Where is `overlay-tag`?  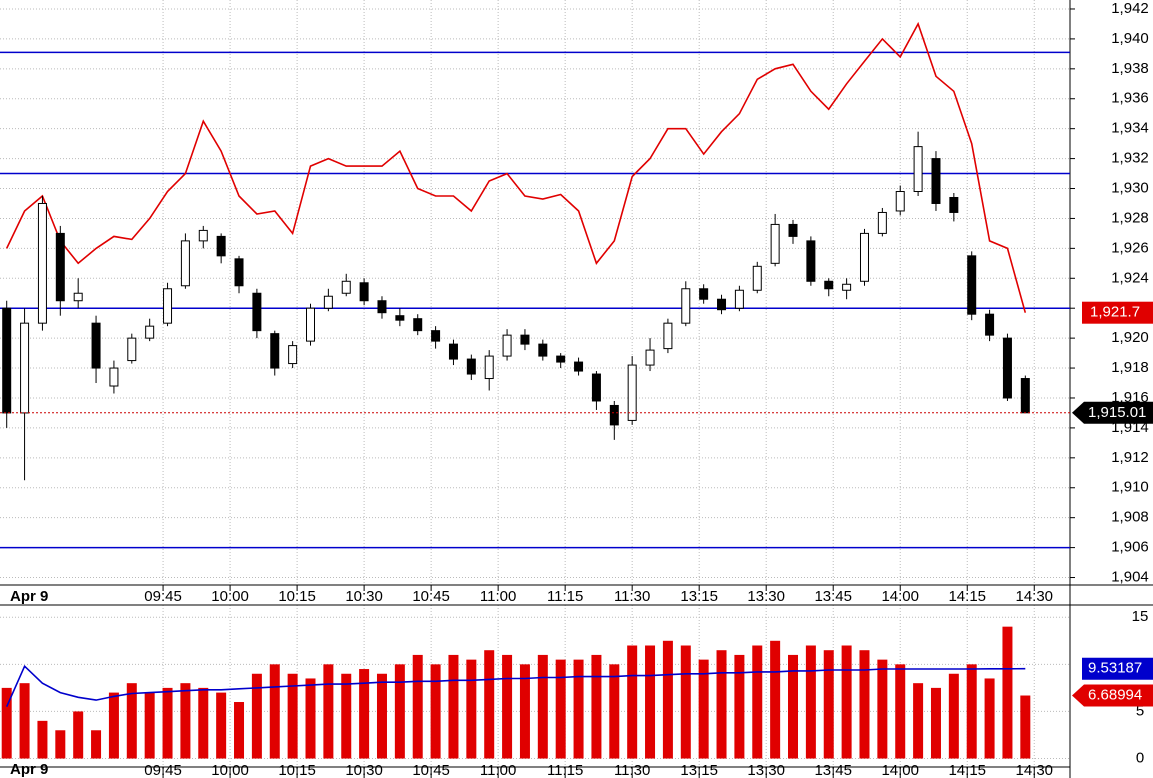
overlay-tag is located at coordinates (1117, 312).